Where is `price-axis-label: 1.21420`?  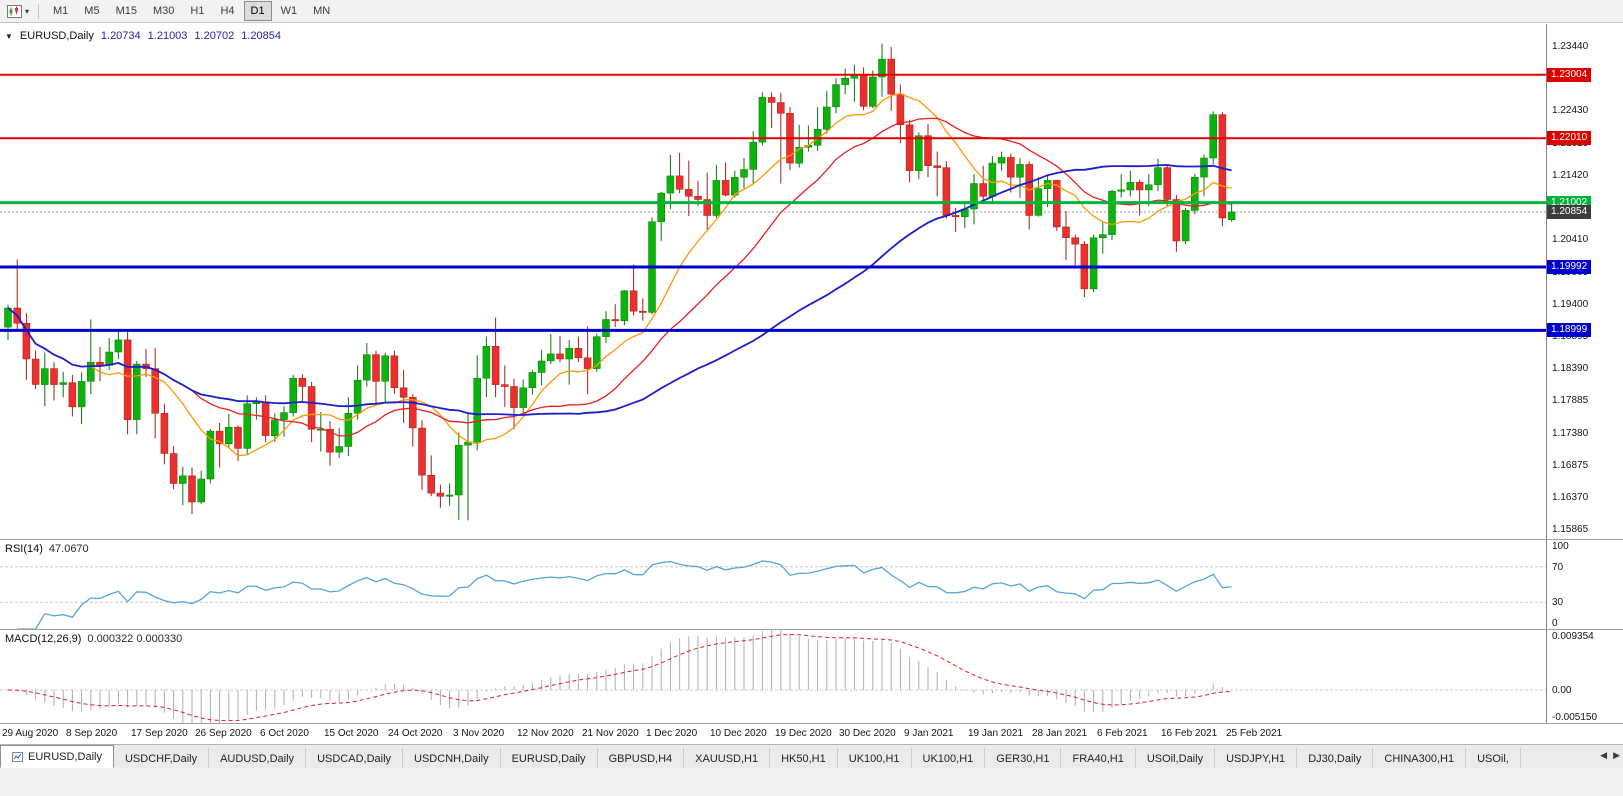 price-axis-label: 1.21420 is located at coordinates (1570, 175).